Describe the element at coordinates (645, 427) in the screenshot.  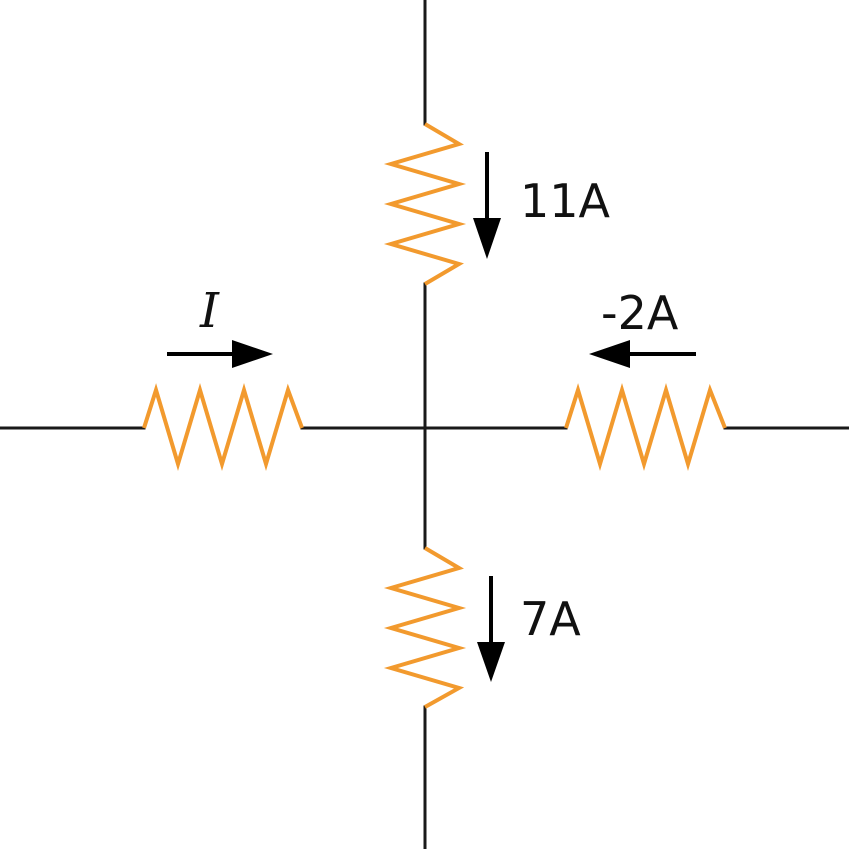
I see `resistor-right` at that location.